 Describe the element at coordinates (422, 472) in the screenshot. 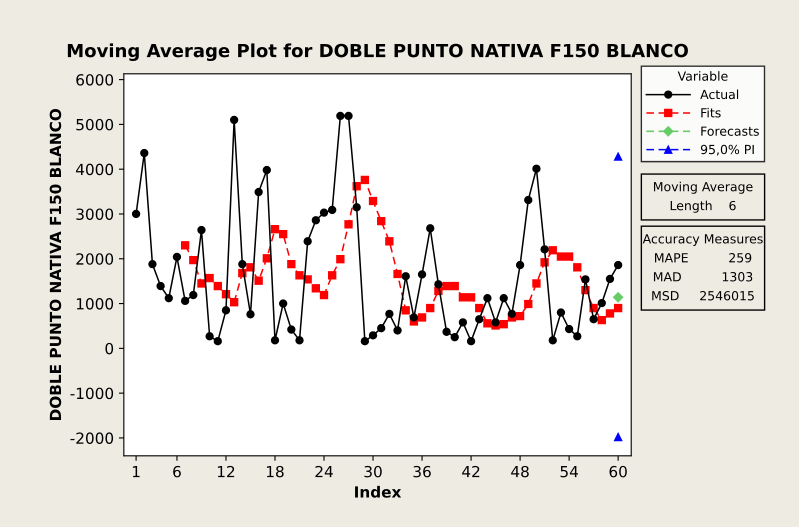

I see `x-tick-label: 36` at that location.